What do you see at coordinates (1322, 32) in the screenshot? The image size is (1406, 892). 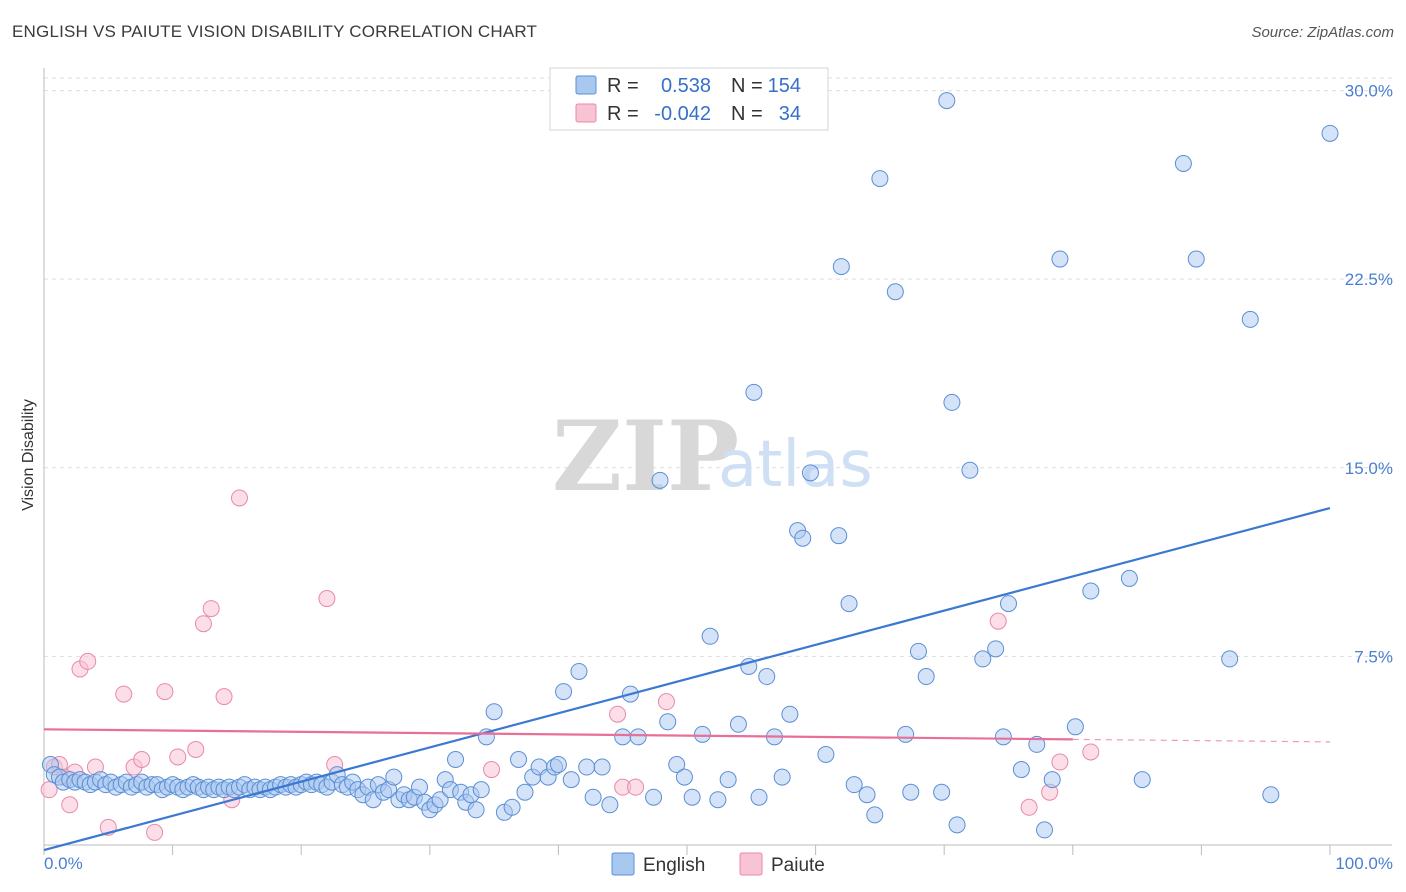 I see `source-label: Source: ZipAtlas.com` at bounding box center [1322, 32].